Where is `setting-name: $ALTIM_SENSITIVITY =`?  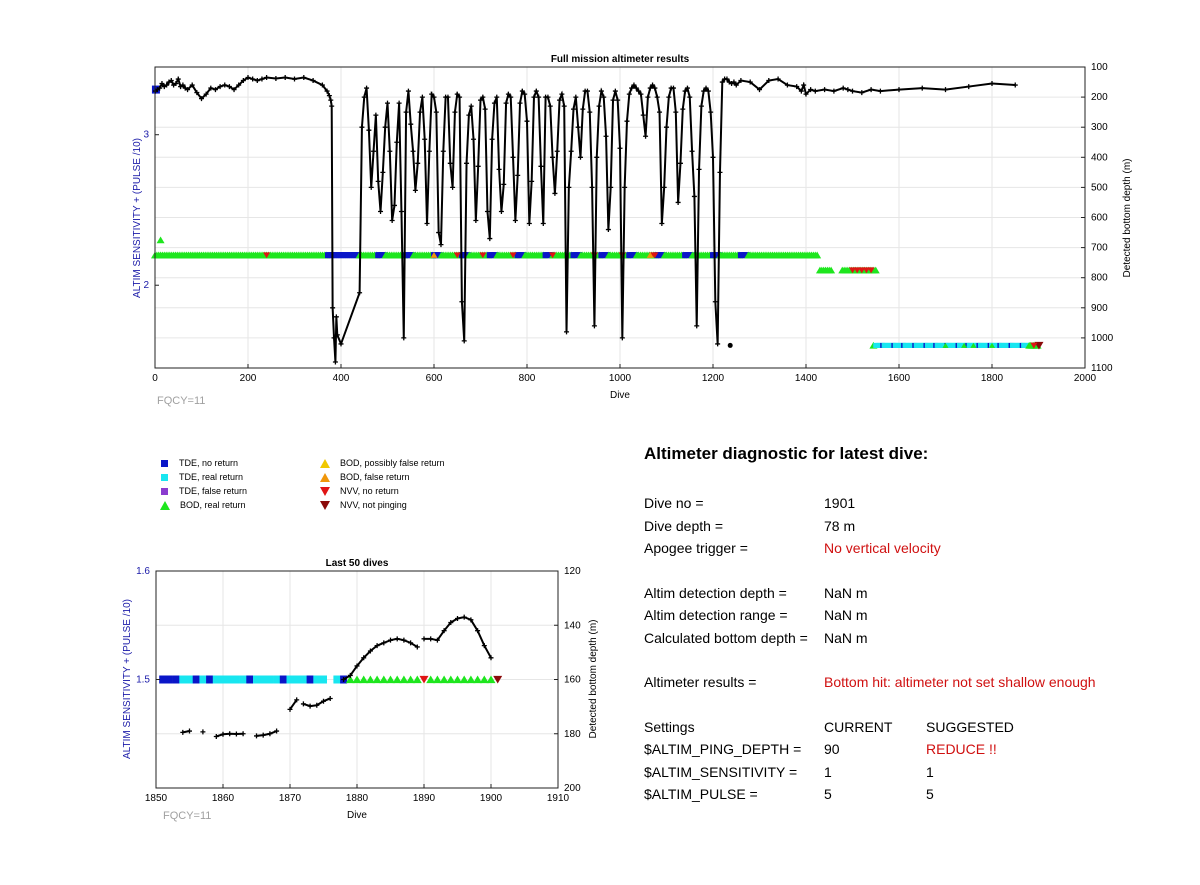
setting-name: $ALTIM_SENSITIVITY = is located at coordinates (721, 771).